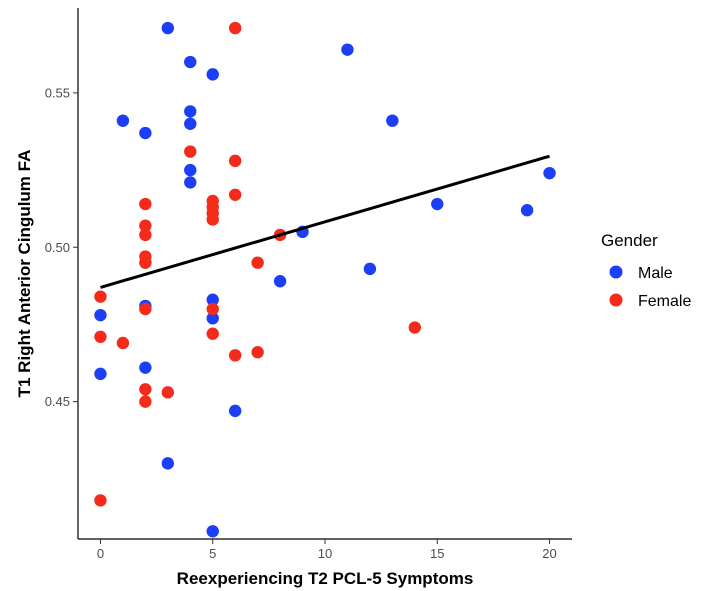  Describe the element at coordinates (57, 92) in the screenshot. I see `y-tick-label: 0.55` at that location.